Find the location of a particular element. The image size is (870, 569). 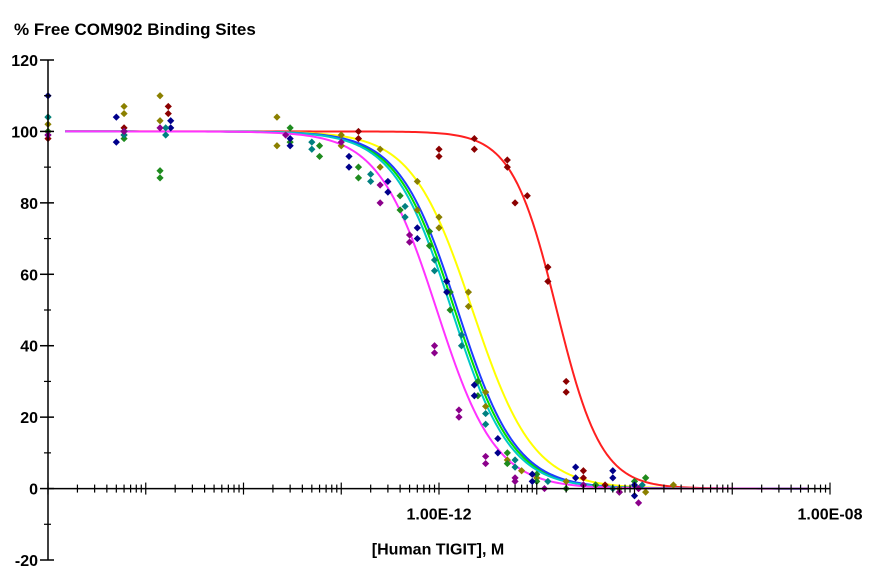

x-ticks is located at coordinates (439, 488).